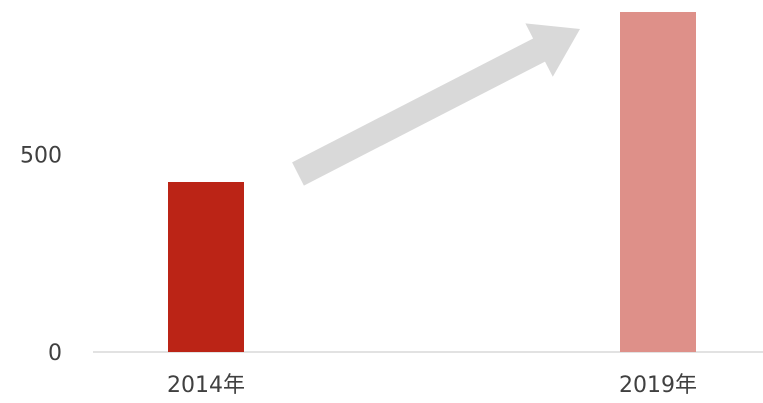  What do you see at coordinates (206, 385) in the screenshot?
I see `x-tick-label-0: 2014年` at bounding box center [206, 385].